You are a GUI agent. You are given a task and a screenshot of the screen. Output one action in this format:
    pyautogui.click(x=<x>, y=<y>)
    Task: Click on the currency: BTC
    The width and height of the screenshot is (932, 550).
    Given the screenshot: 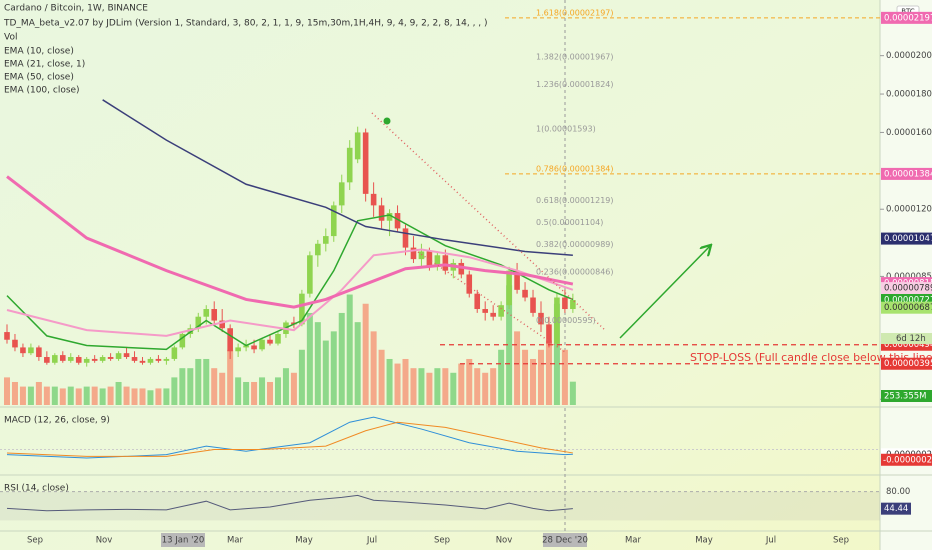 What is the action you would take?
    pyautogui.click(x=908, y=12)
    